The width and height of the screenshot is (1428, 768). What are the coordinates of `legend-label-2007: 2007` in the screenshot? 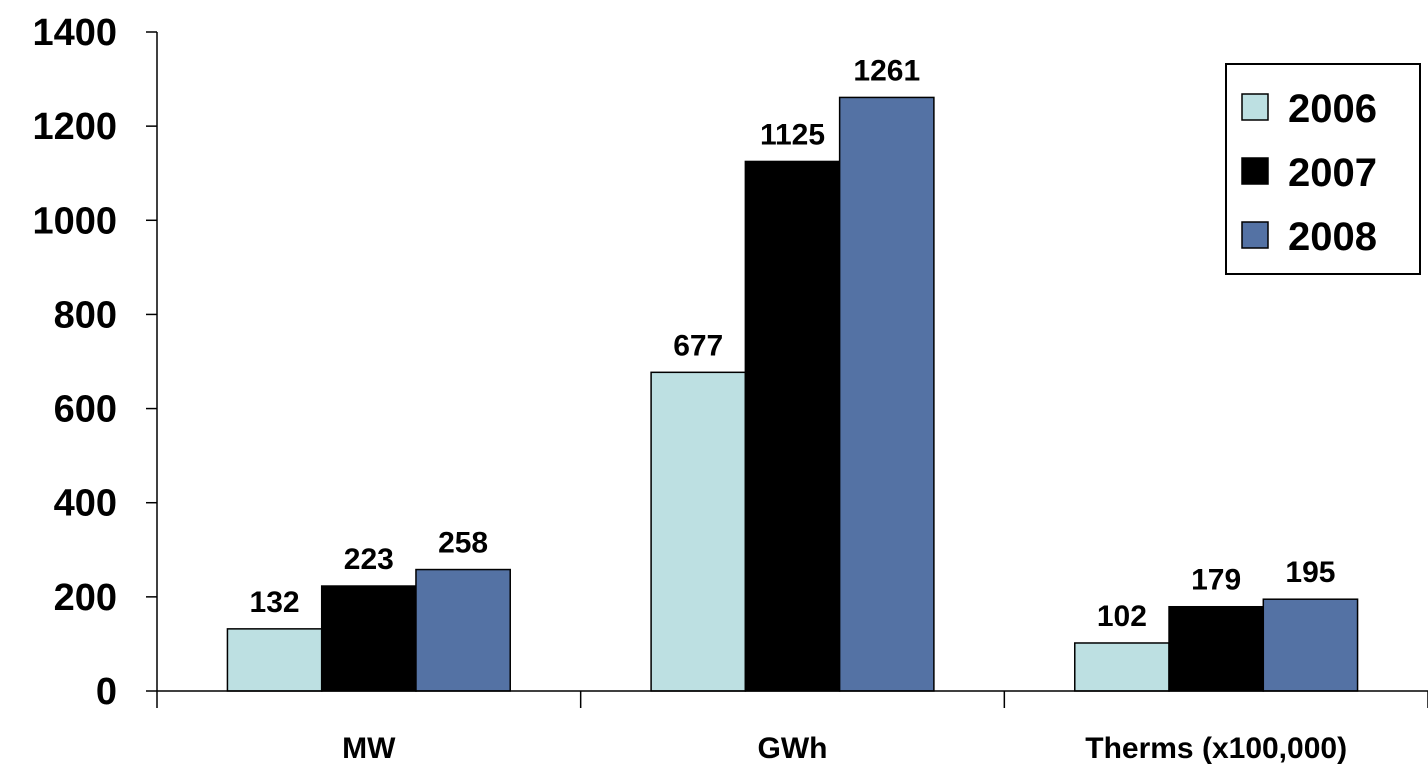 It's located at (1332, 173).